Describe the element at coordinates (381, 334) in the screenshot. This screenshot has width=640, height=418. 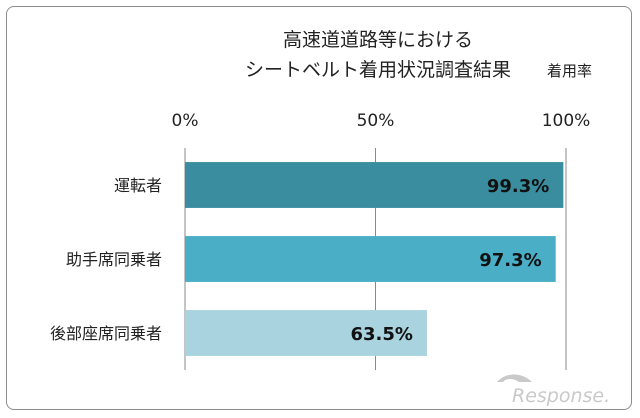
I see `data-label: 63.5%` at that location.